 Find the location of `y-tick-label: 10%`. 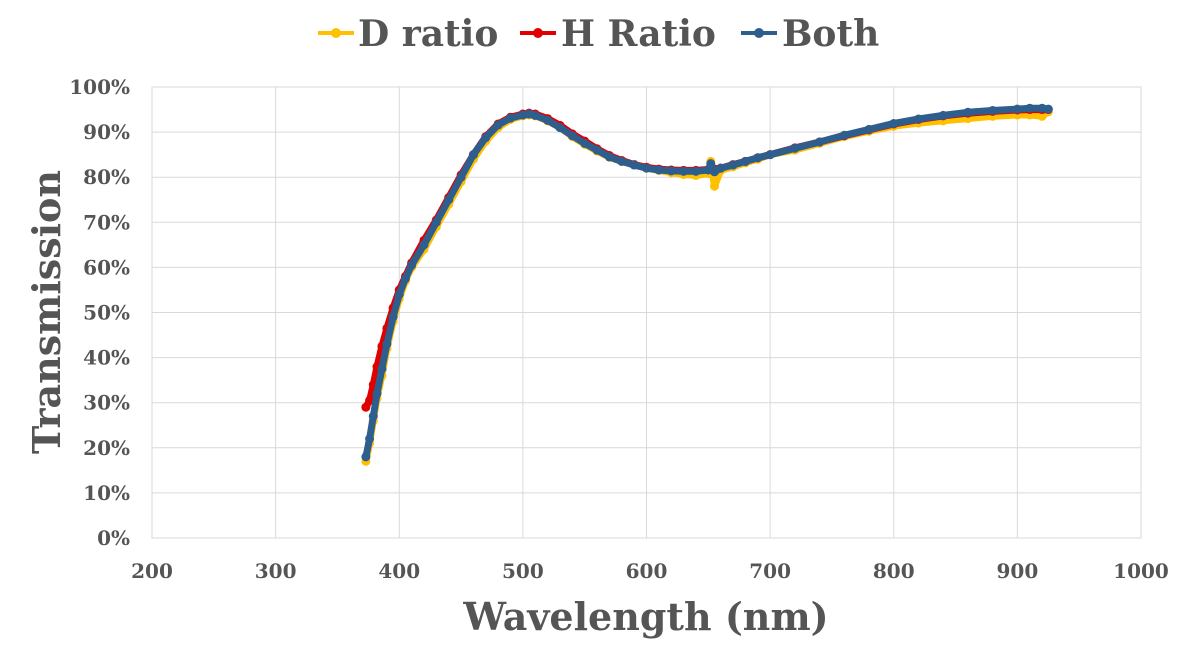

y-tick-label: 10% is located at coordinates (106, 493).